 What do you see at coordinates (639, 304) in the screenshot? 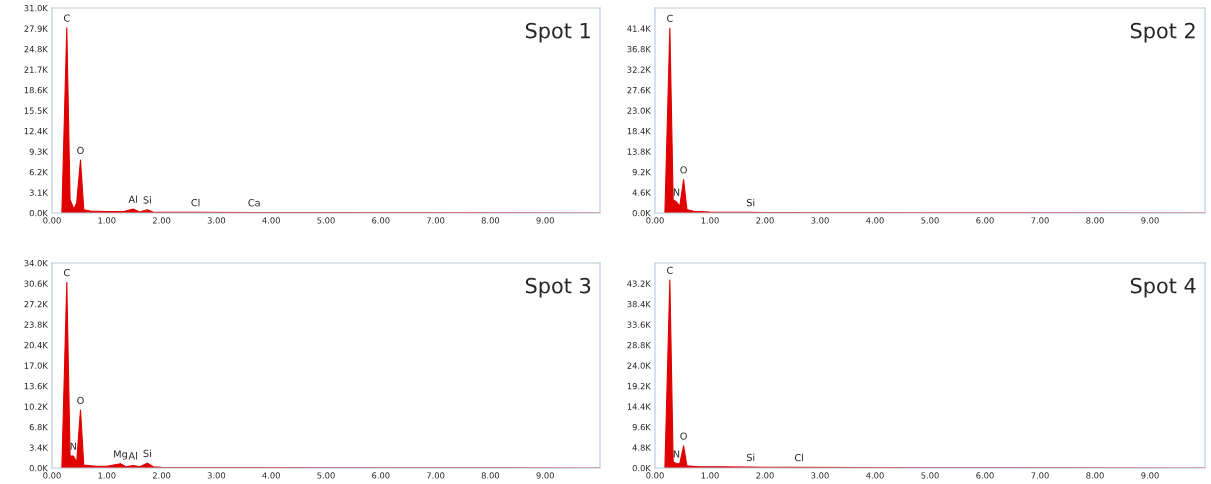
I see `y-tick-label: 38.4K` at bounding box center [639, 304].